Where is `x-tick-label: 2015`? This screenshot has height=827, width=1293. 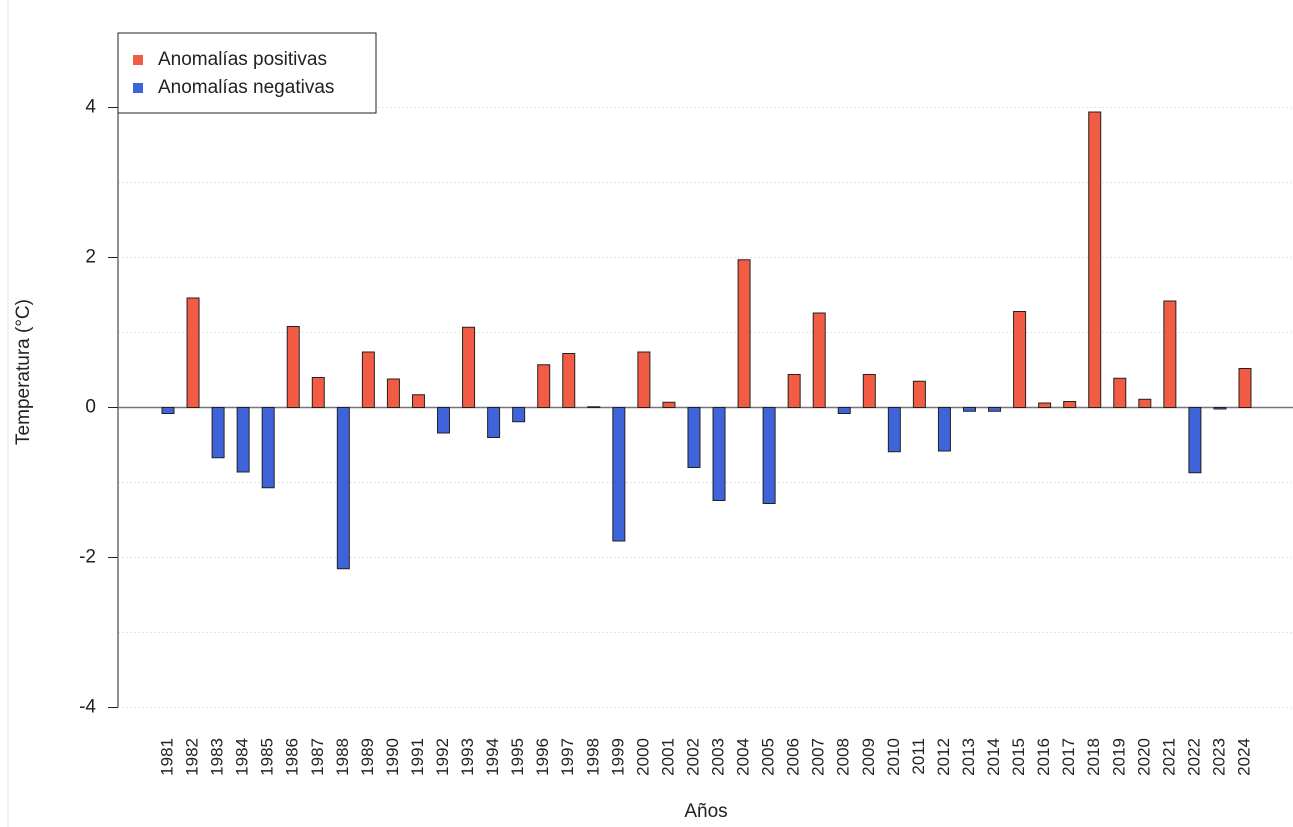 x-tick-label: 2015 is located at coordinates (1018, 757).